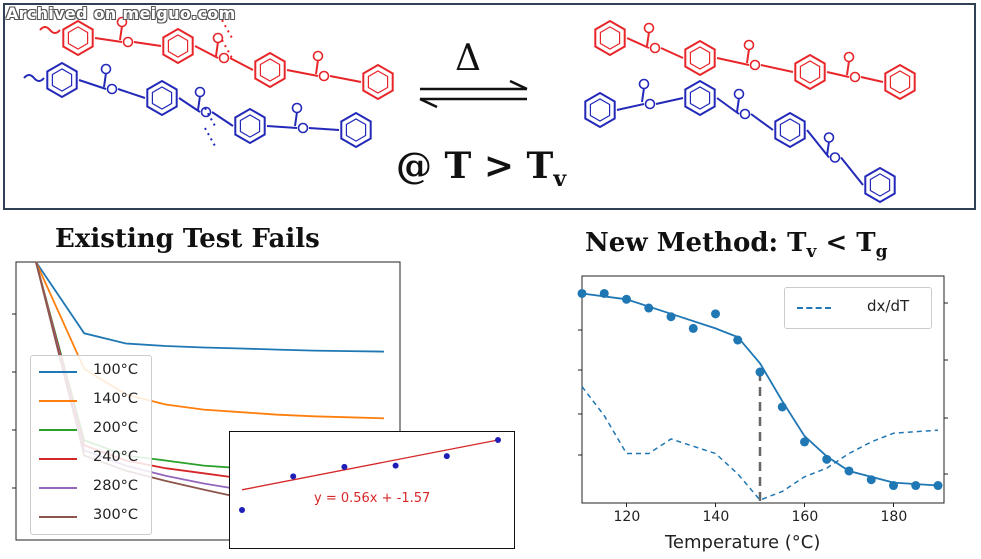 This screenshot has width=981, height=559. What do you see at coordinates (116, 515) in the screenshot?
I see `legend-label: 300°C` at bounding box center [116, 515].